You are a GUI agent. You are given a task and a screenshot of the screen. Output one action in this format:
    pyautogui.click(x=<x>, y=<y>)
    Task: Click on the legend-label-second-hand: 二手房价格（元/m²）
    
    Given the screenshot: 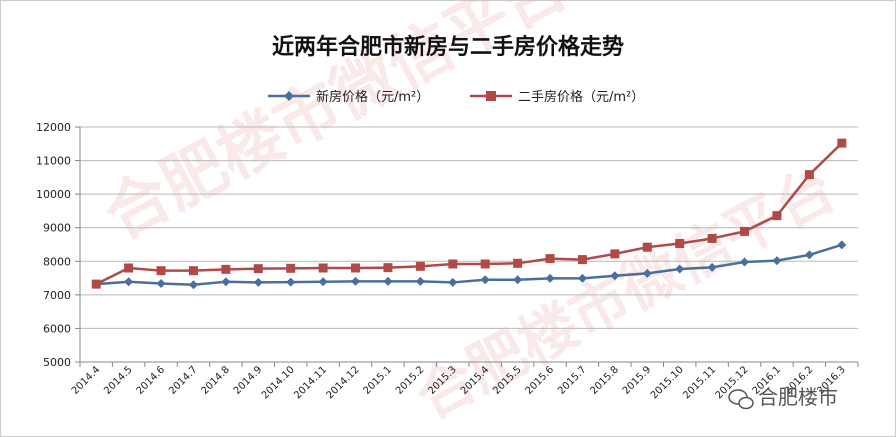 What is the action you would take?
    pyautogui.click(x=581, y=97)
    